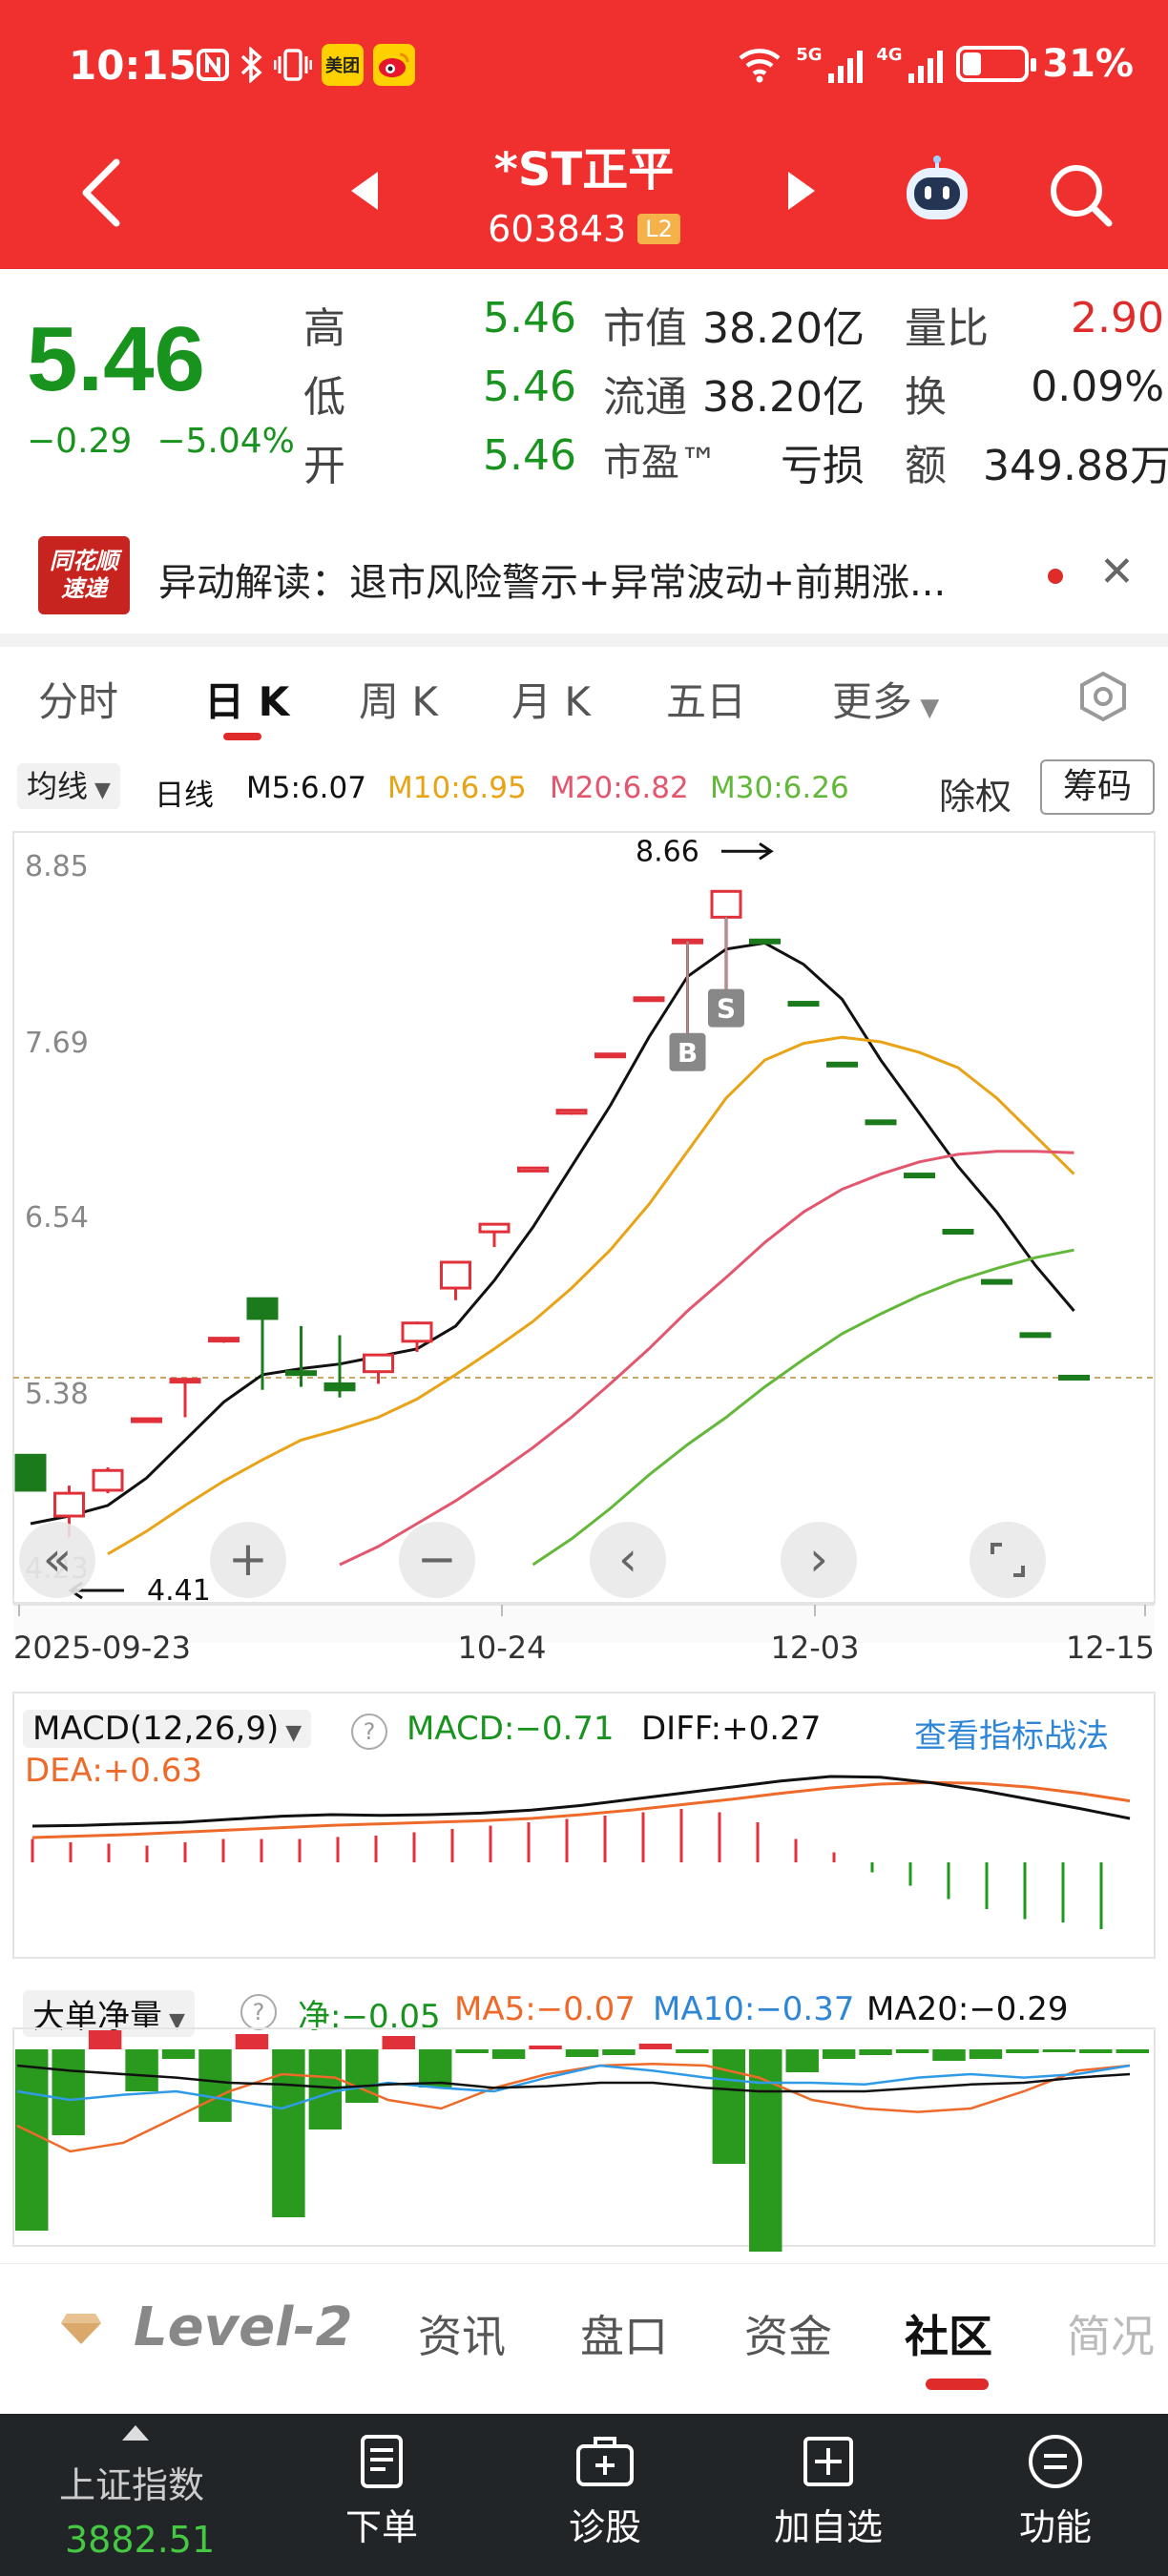 This screenshot has height=2576, width=1168. I want to click on index-name: 上证指数, so click(132, 2485).